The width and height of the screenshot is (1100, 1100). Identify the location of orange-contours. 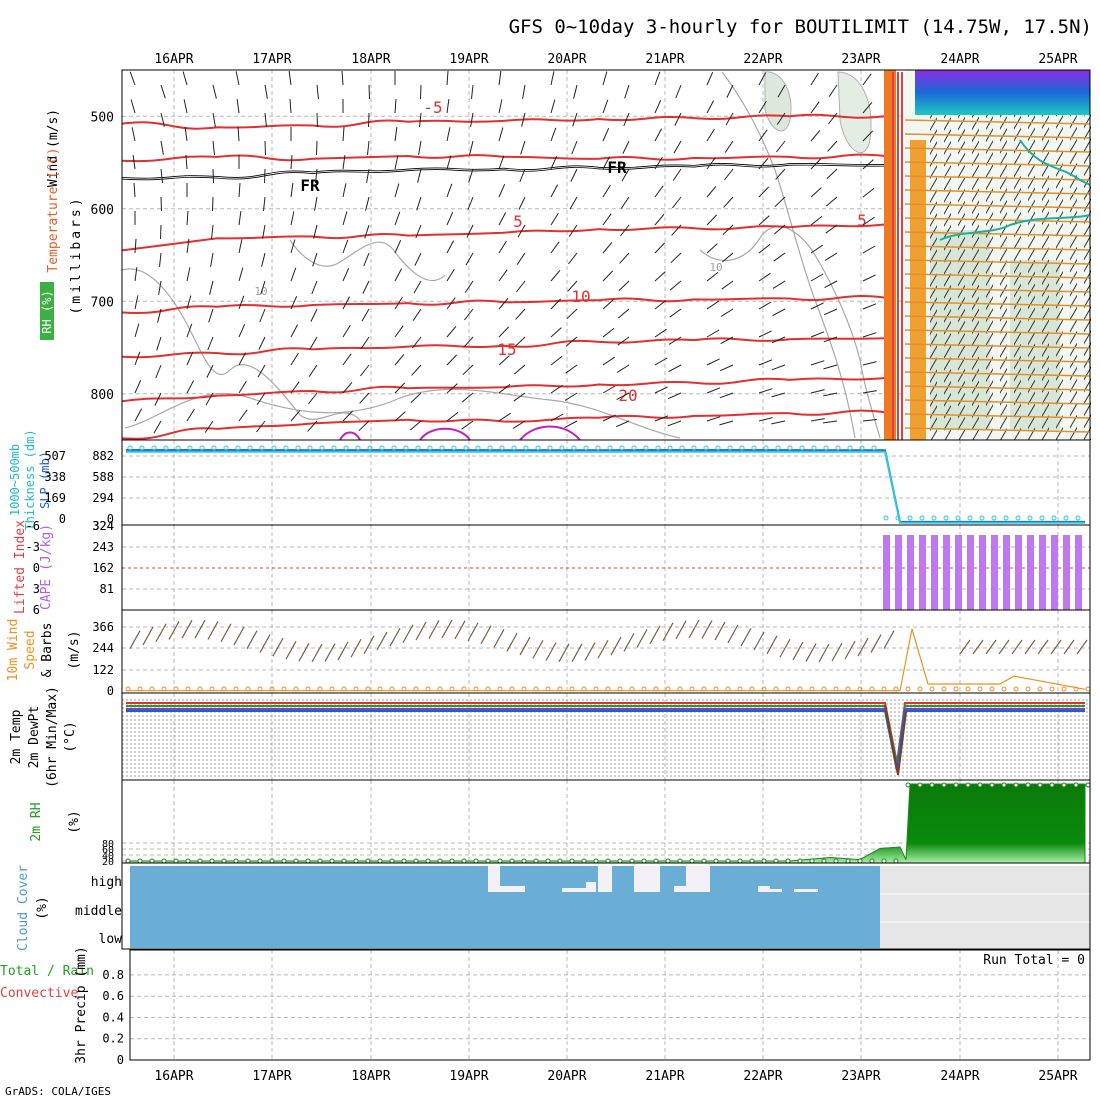
(997, 276).